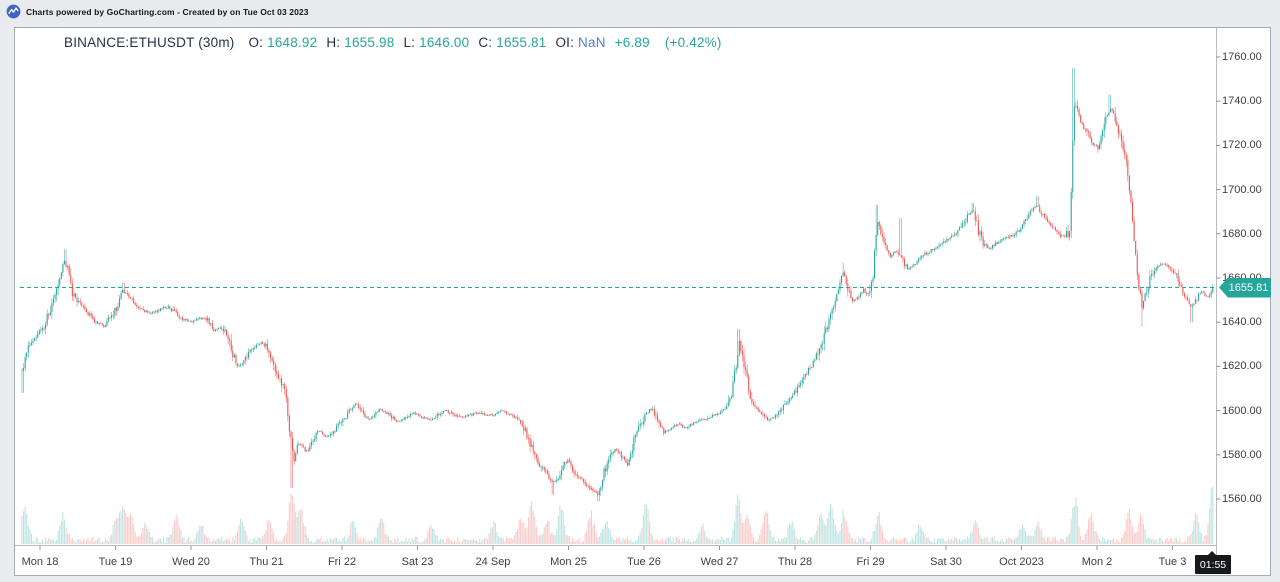 The height and width of the screenshot is (582, 1280). I want to click on y-axis-label: 1600.00, so click(1242, 410).